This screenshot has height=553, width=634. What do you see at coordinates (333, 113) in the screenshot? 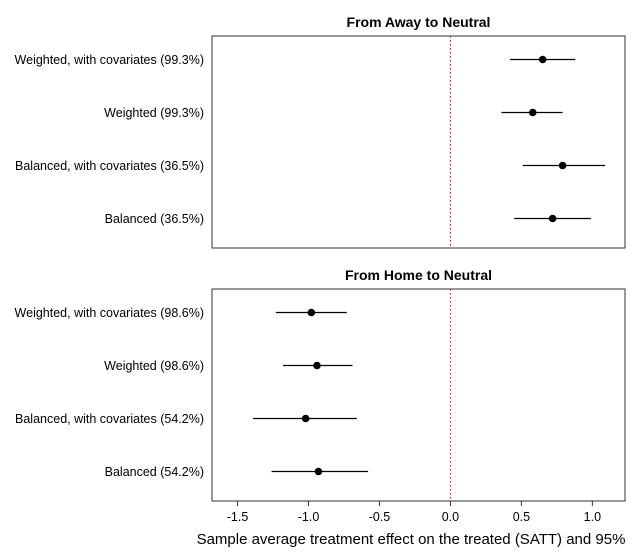
I see `estimate-row: Weighted (99.3%)` at bounding box center [333, 113].